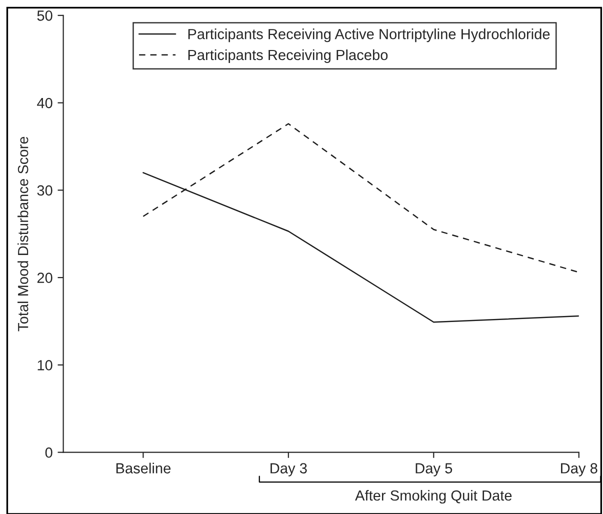  What do you see at coordinates (44, 103) in the screenshot?
I see `y-tick-label: 40` at bounding box center [44, 103].